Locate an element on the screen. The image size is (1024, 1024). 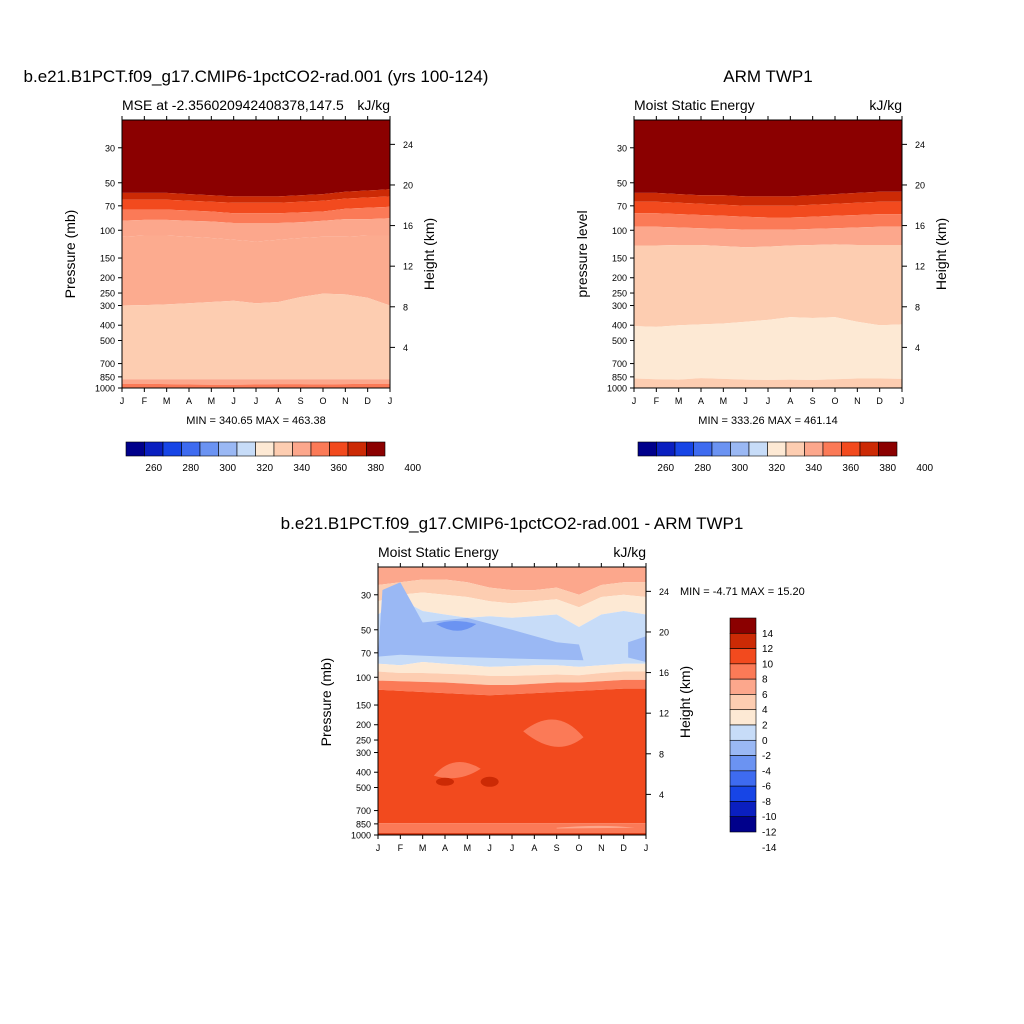
x-tick-label: F is located at coordinates (657, 401).